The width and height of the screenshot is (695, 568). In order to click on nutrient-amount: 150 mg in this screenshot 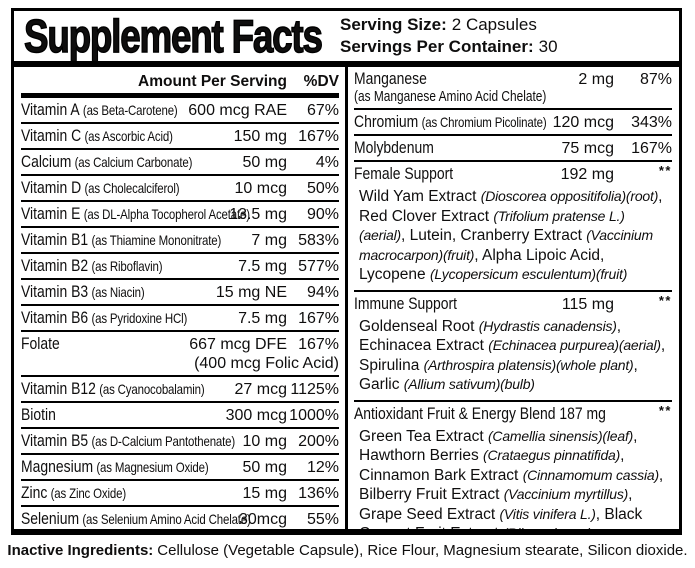, I will do `click(260, 136)`.